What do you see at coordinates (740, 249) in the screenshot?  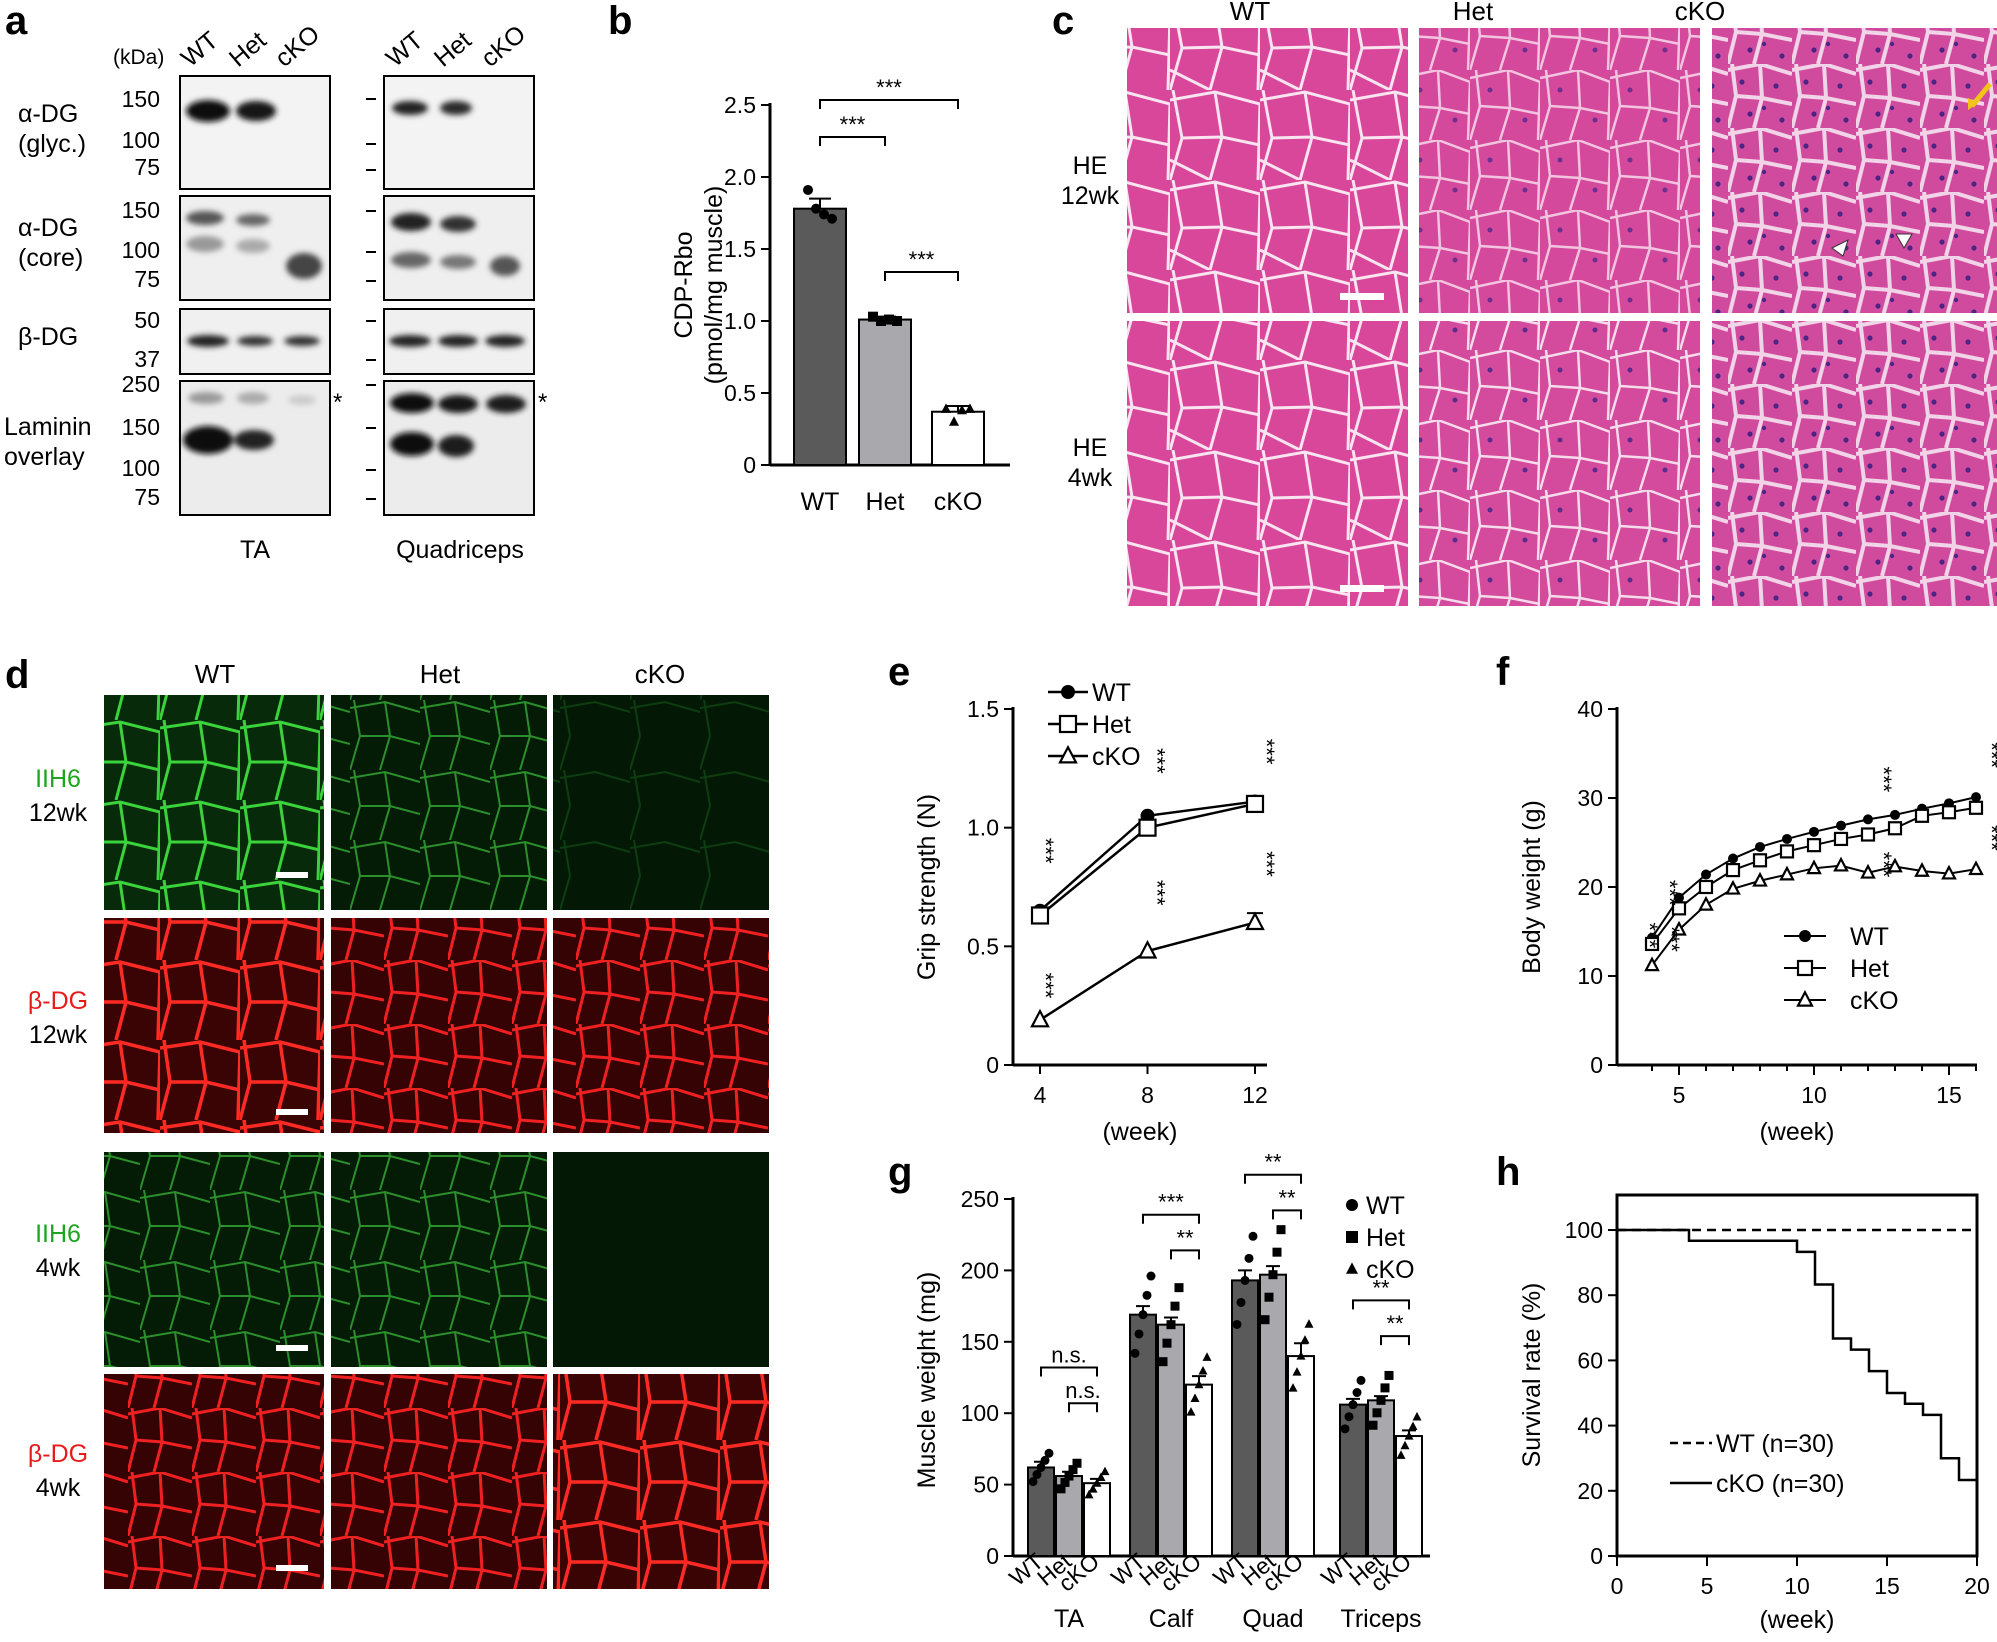 I see `y-tick-label: 1.5` at bounding box center [740, 249].